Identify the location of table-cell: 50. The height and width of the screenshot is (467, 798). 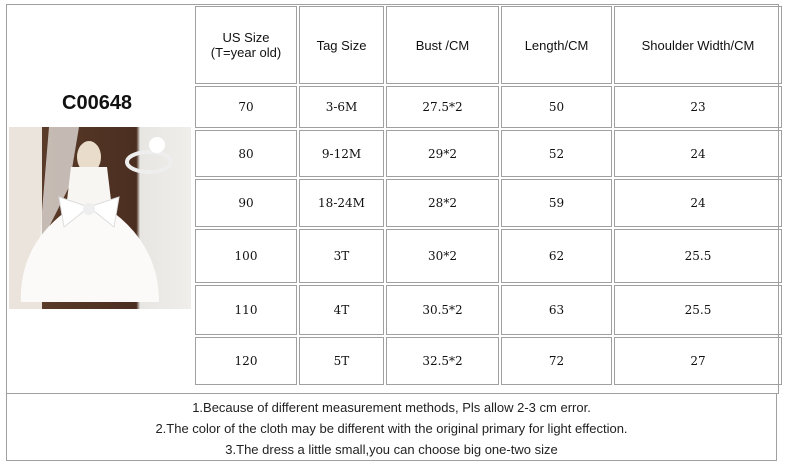
(556, 107).